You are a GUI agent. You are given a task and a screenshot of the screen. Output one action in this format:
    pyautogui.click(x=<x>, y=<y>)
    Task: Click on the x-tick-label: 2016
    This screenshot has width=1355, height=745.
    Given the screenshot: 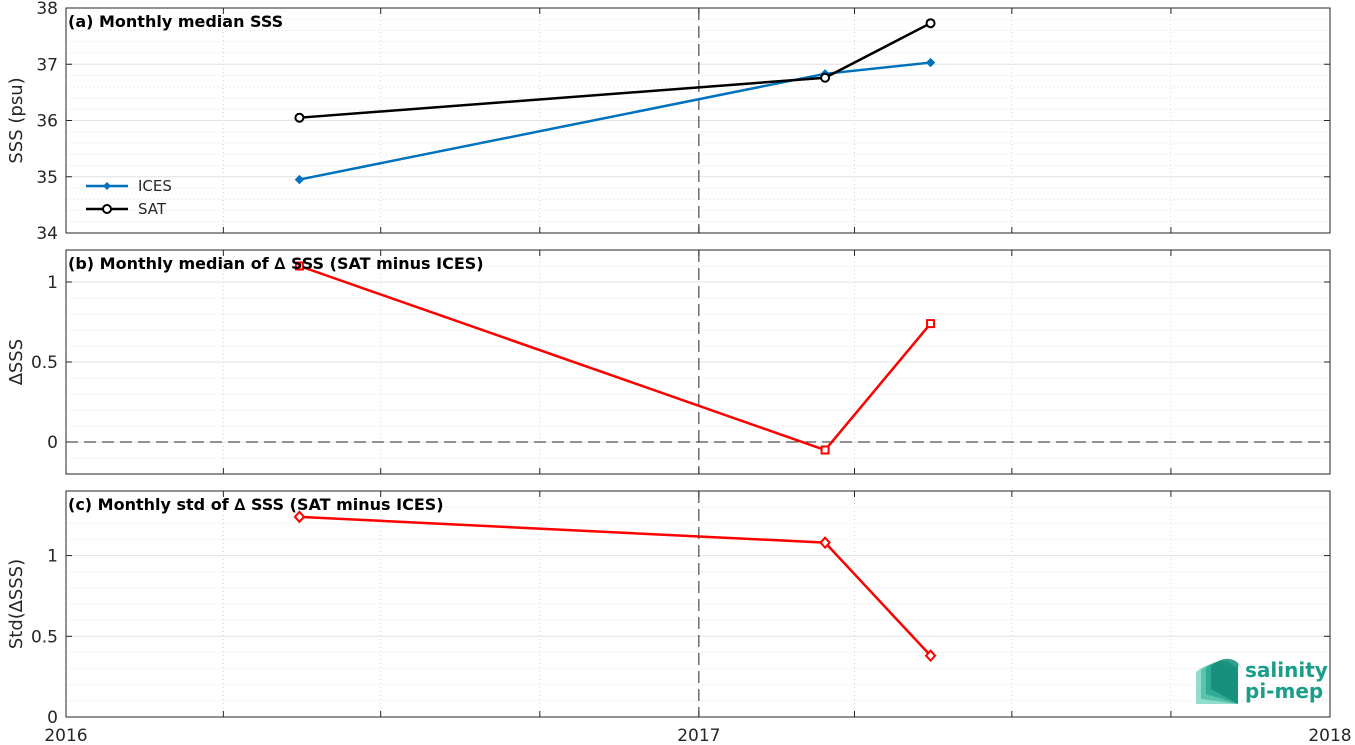 What is the action you would take?
    pyautogui.click(x=65, y=735)
    